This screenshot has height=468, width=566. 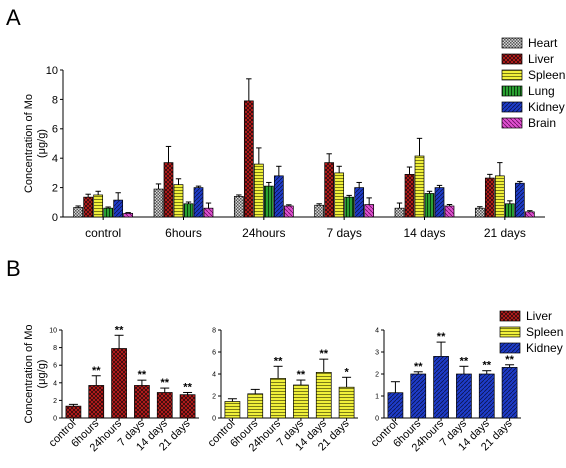 What do you see at coordinates (42, 143) in the screenshot?
I see `y-axis-label-unit: (μg/g)` at bounding box center [42, 143].